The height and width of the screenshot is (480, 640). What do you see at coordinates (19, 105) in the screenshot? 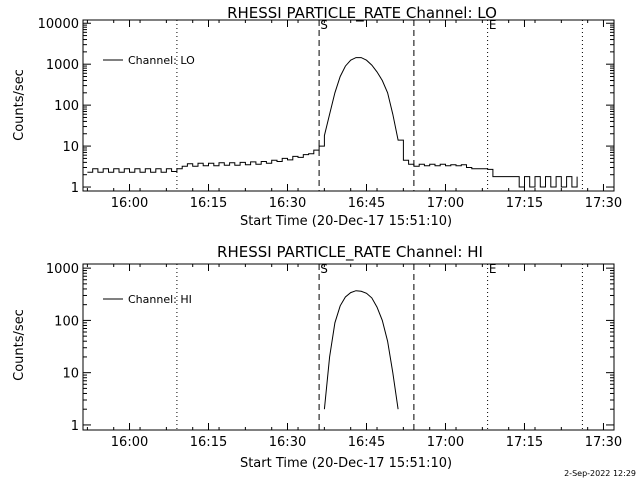
I see `panel-lo-ylabel: Counts/sec` at bounding box center [19, 105].